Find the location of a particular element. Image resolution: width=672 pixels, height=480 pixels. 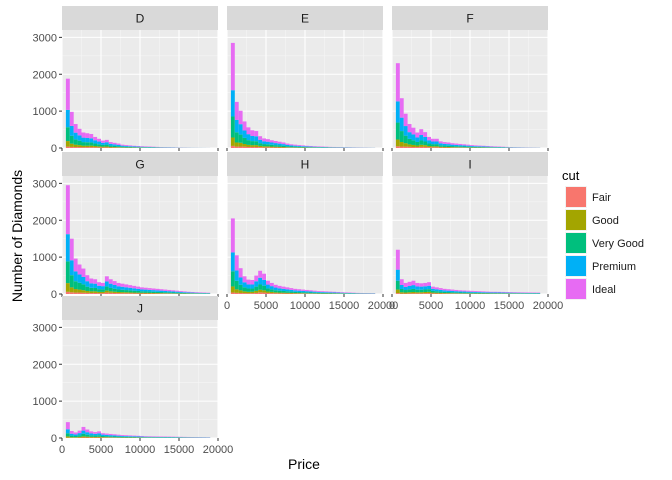

y-tick-label: 1000 is located at coordinates (45, 112).